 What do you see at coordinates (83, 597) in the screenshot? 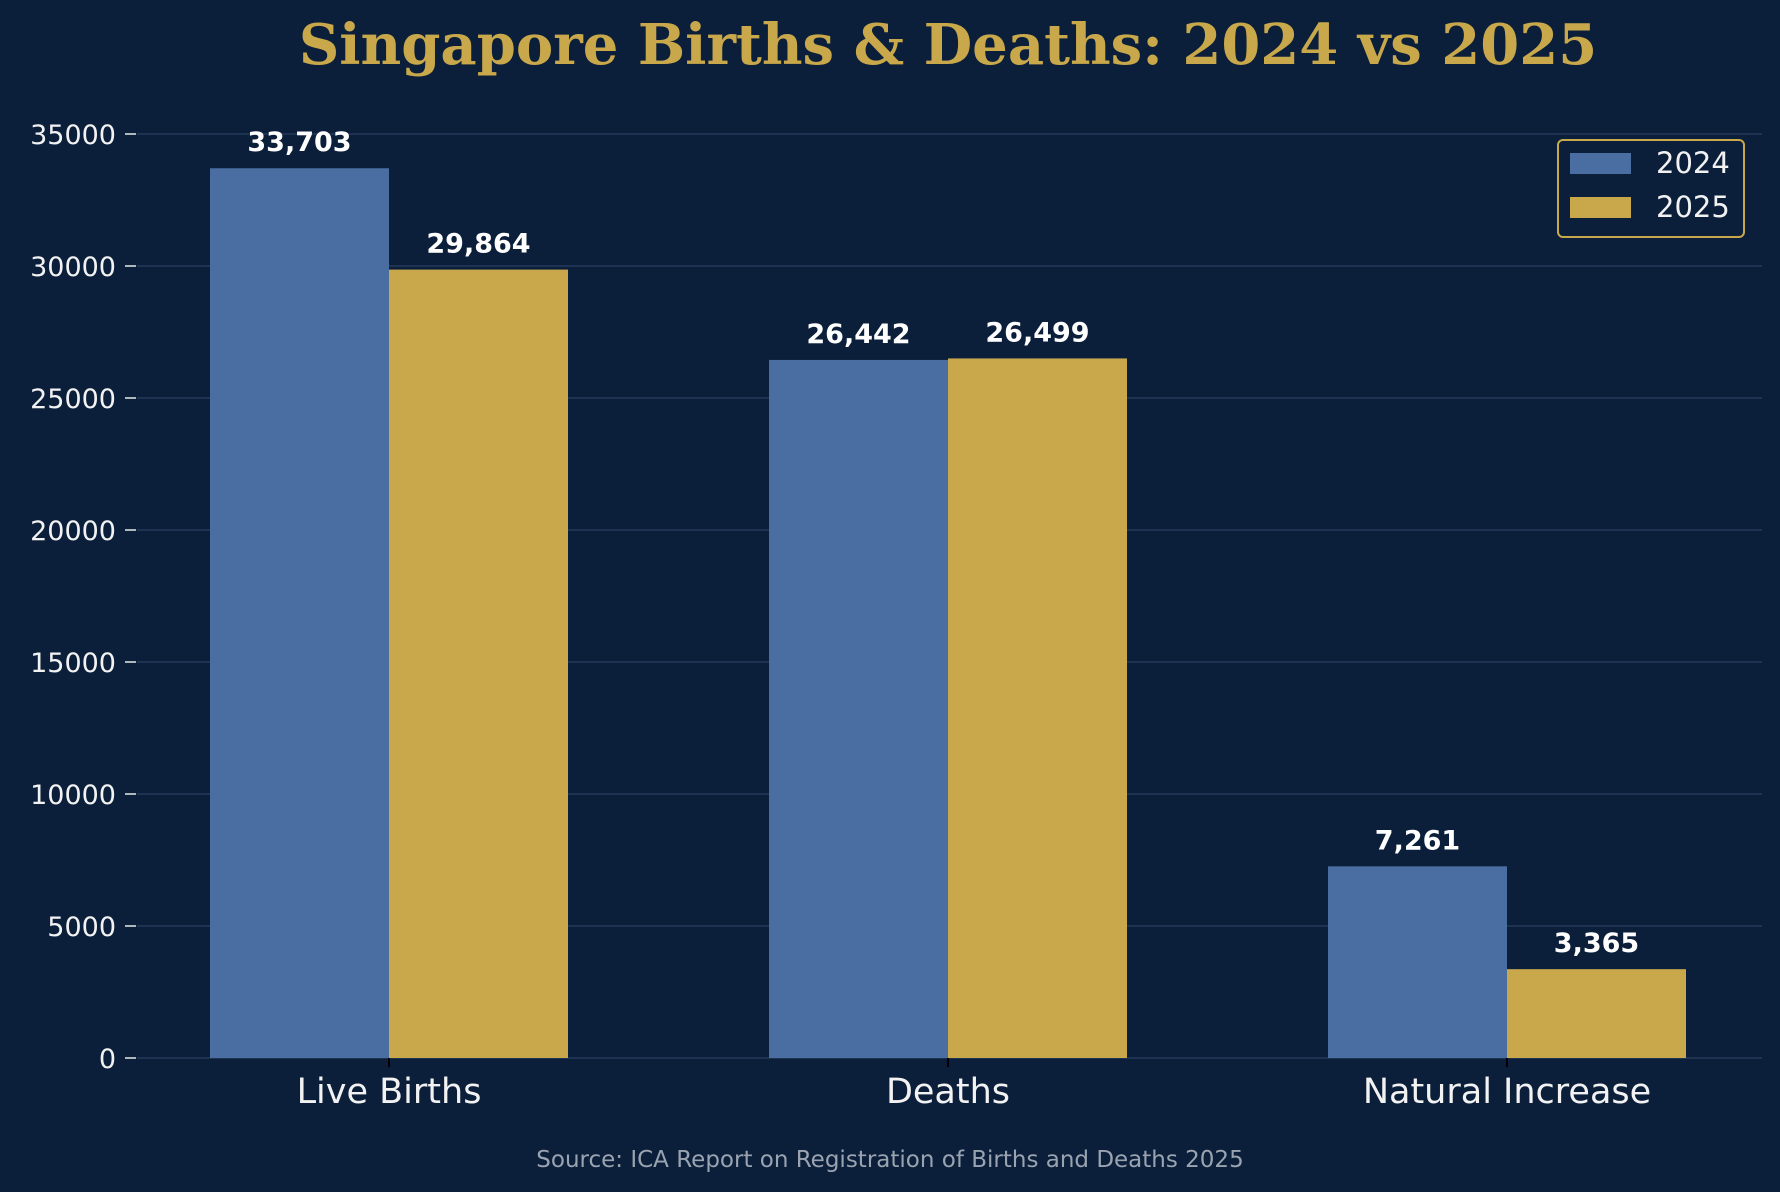
I see `y-axis: 0 5000 10000 15000 20000 25000 30000 35000` at bounding box center [83, 597].